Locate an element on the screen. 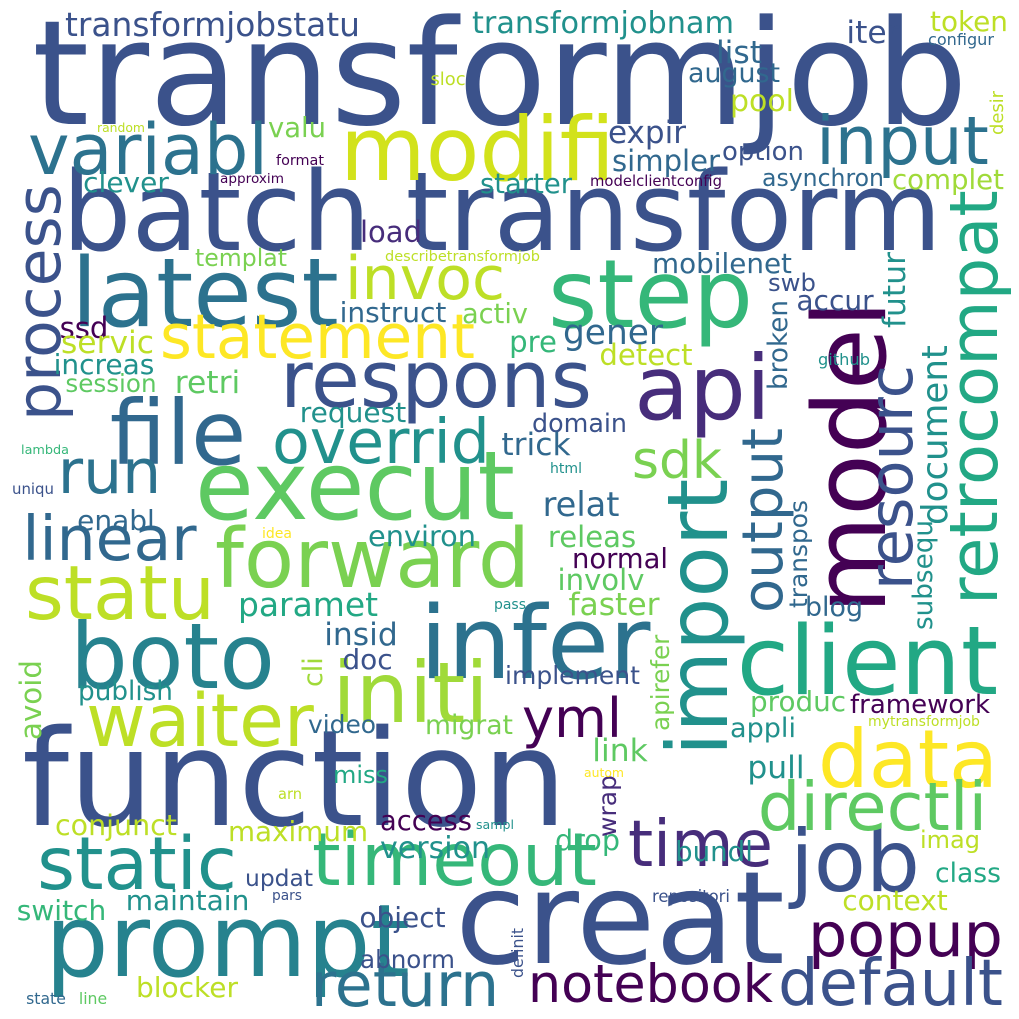 Image resolution: width=1019 pixels, height=1019 pixels. word-format: format is located at coordinates (300, 160).